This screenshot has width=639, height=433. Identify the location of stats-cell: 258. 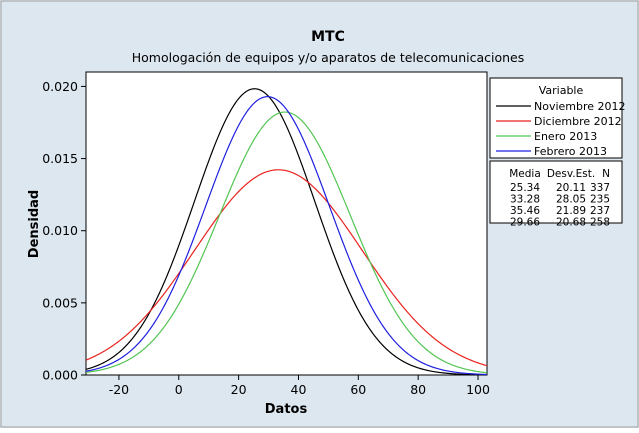
(600, 223).